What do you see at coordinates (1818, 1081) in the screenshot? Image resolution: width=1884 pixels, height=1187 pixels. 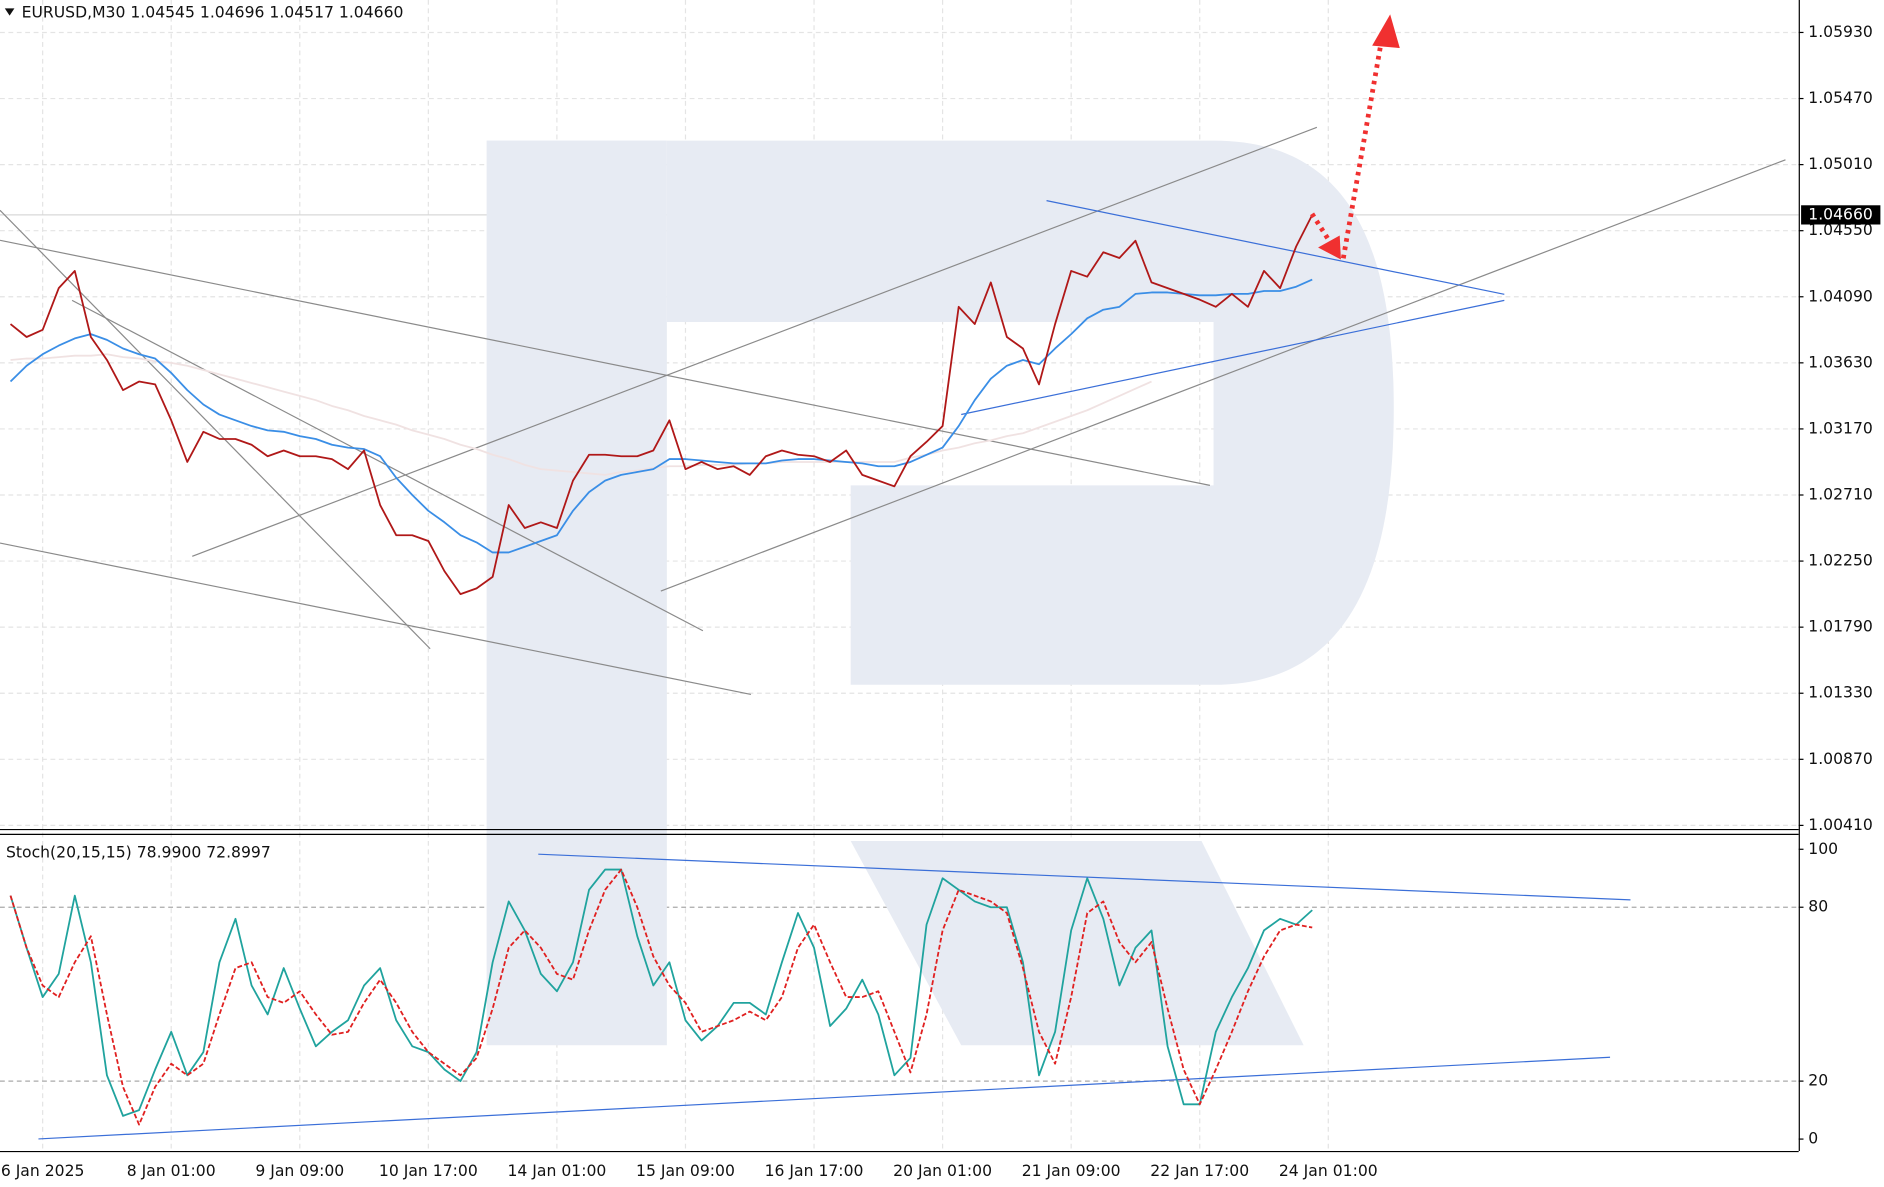 I see `y-tick-label: 20` at bounding box center [1818, 1081].